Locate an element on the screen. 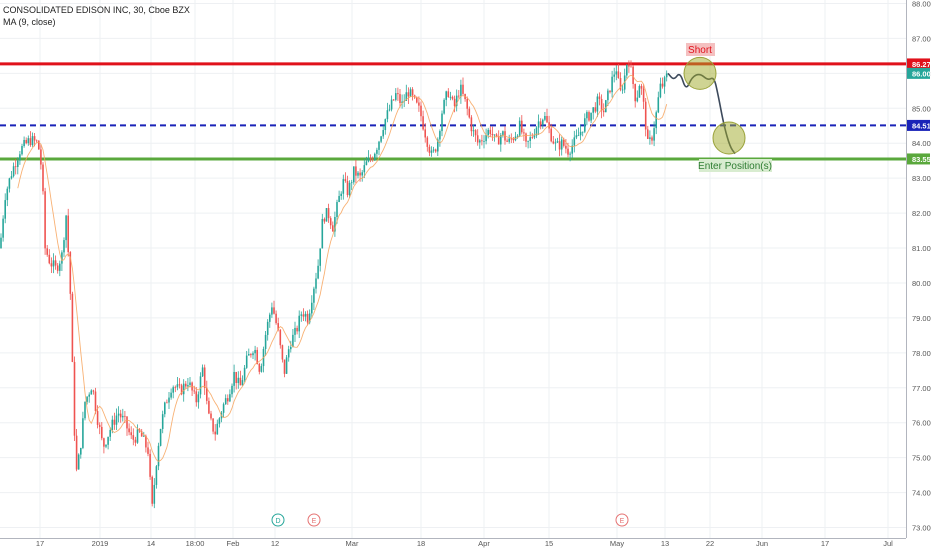 The width and height of the screenshot is (932, 555). level-price-tag is located at coordinates (918, 159).